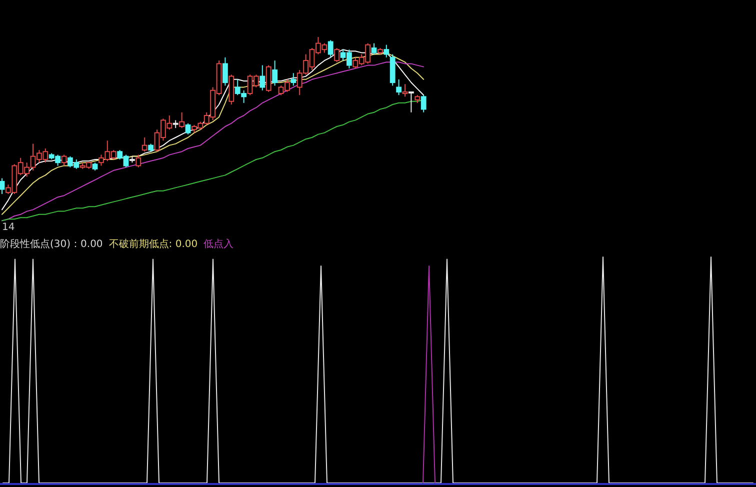 This screenshot has width=756, height=487. Describe the element at coordinates (219, 244) in the screenshot. I see `text: 低点入` at that location.